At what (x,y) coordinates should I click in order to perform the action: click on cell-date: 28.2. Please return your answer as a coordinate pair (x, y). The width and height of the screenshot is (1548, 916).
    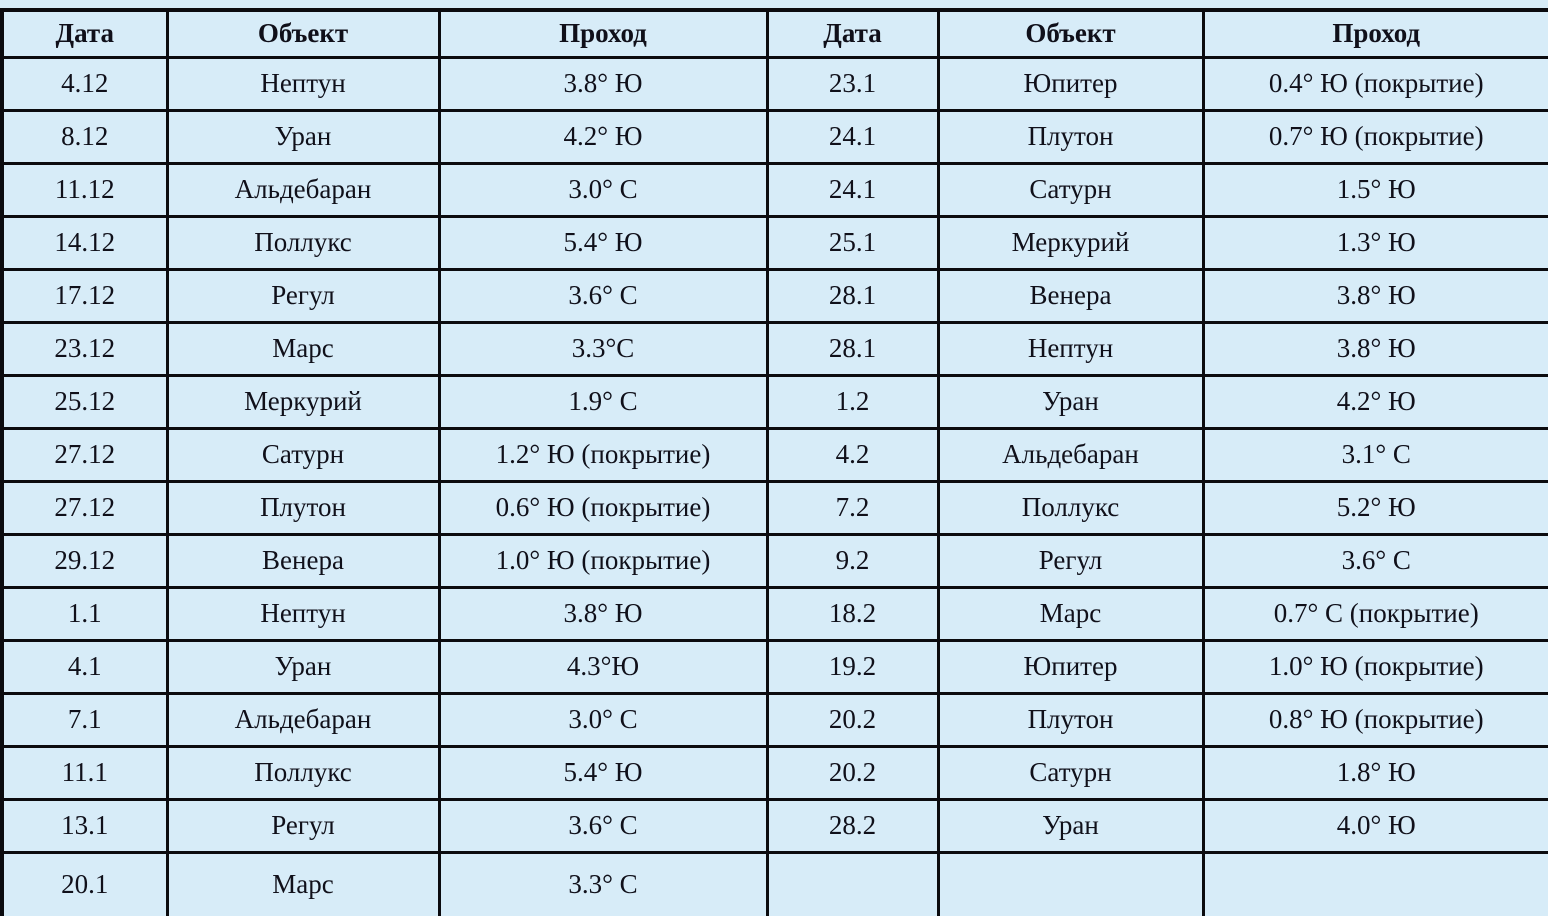
    Looking at the image, I should click on (852, 825).